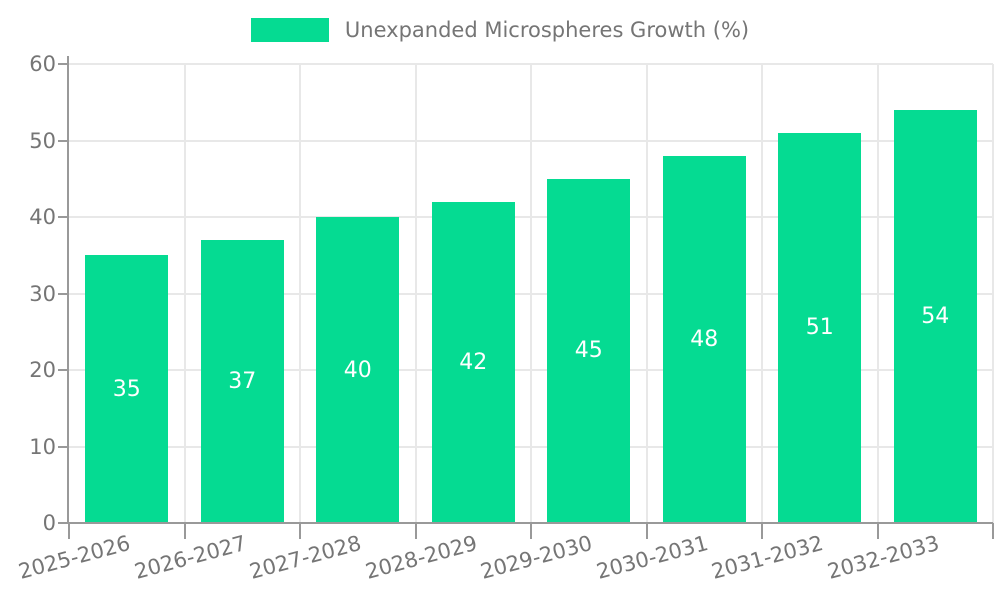 The height and width of the screenshot is (600, 1000). What do you see at coordinates (42, 446) in the screenshot?
I see `y-tick-label: 10` at bounding box center [42, 446].